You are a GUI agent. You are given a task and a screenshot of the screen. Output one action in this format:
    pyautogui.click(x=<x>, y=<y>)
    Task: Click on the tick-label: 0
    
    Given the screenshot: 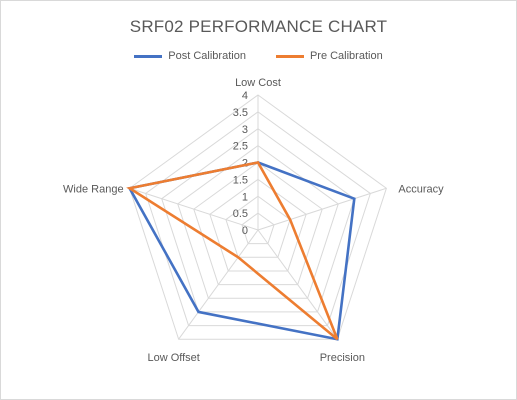 What is the action you would take?
    pyautogui.click(x=245, y=231)
    